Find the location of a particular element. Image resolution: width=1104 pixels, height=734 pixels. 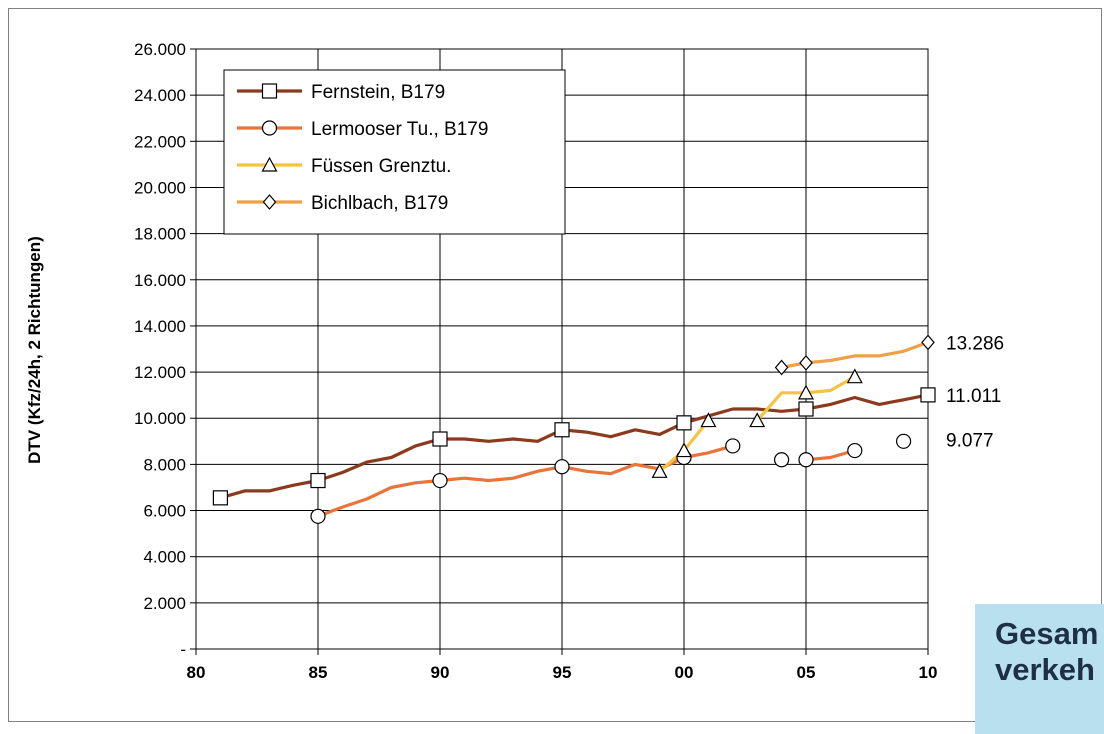

legend-marker-fernstein-b179 is located at coordinates (269, 91).